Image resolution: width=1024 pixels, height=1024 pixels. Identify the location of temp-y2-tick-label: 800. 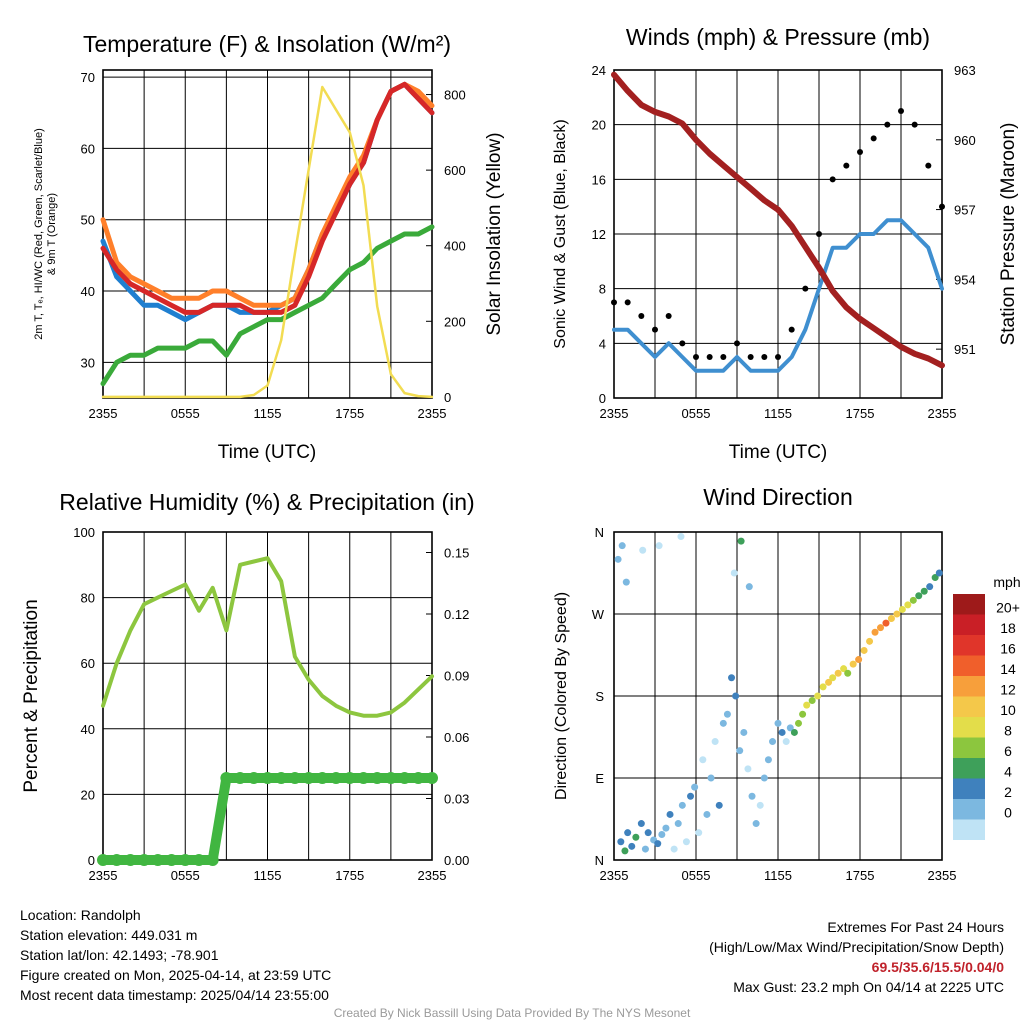
(455, 95).